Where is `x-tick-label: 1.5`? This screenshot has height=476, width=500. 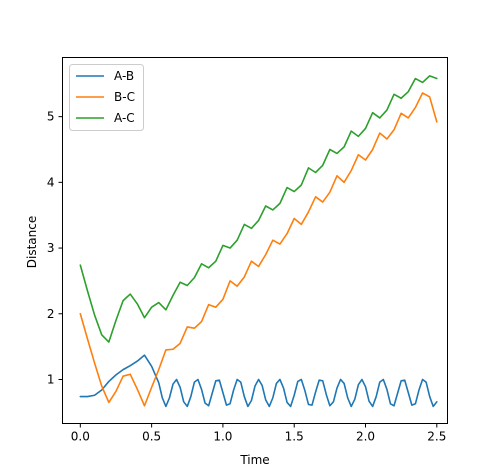
x-tick-label: 1.5 is located at coordinates (294, 437).